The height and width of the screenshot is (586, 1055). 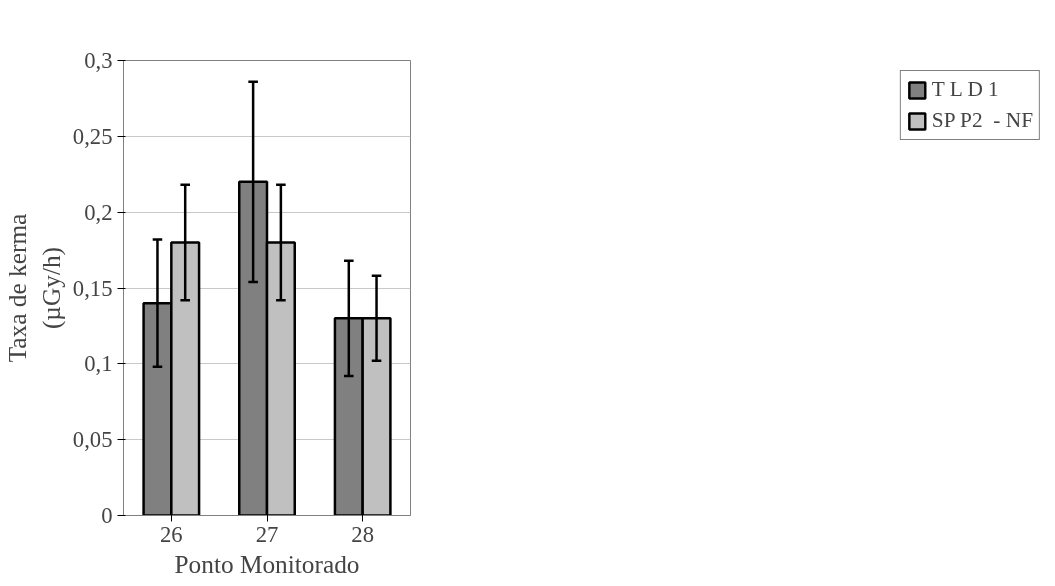 I want to click on y-tick-label: 0,1, so click(x=98, y=364).